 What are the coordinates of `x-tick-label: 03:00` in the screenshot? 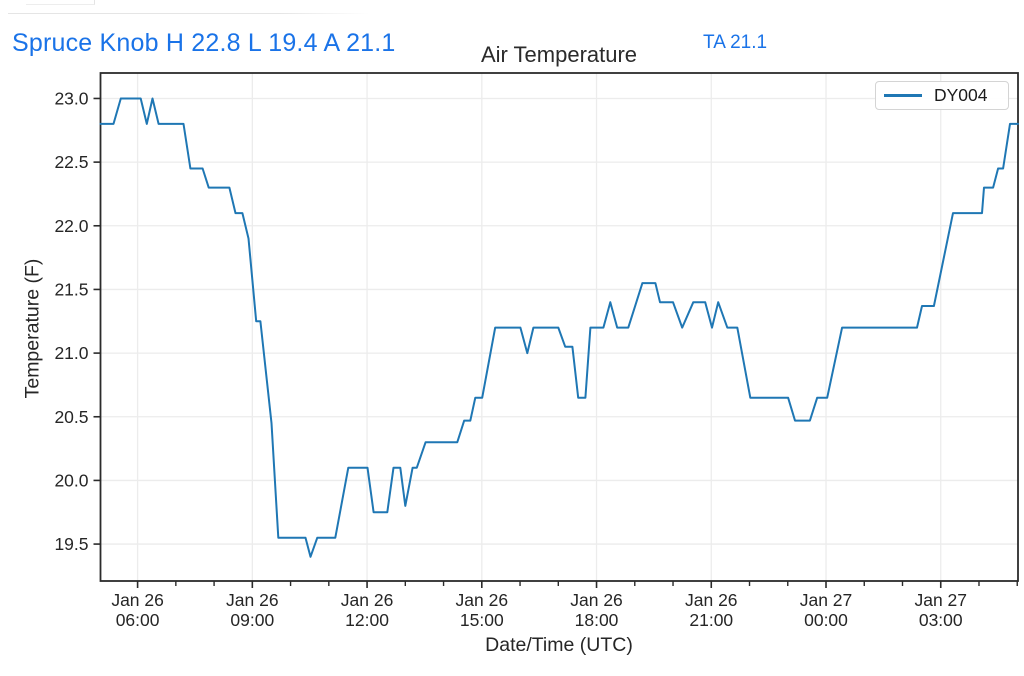 It's located at (941, 620).